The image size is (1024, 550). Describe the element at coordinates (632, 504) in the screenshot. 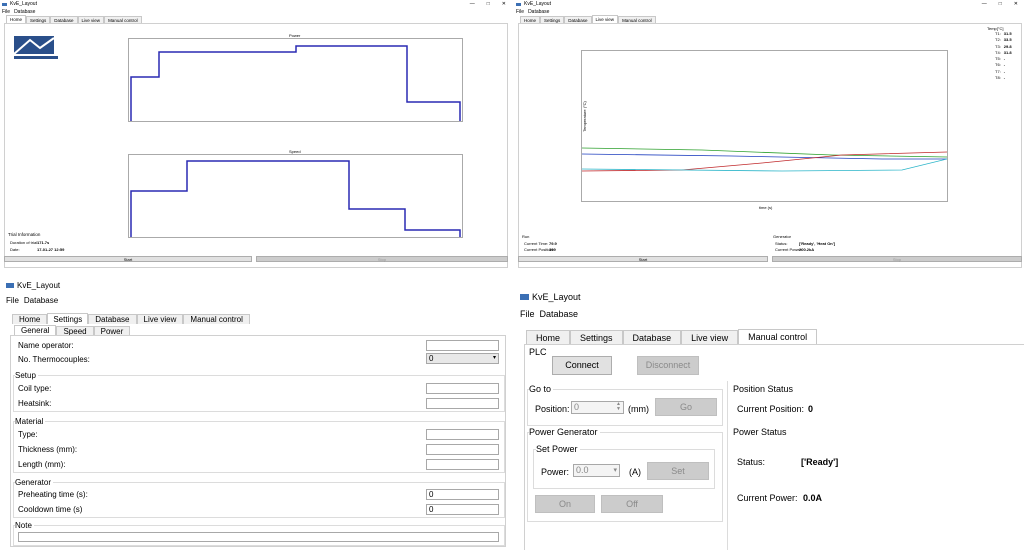

I see `off-button: Off` at that location.